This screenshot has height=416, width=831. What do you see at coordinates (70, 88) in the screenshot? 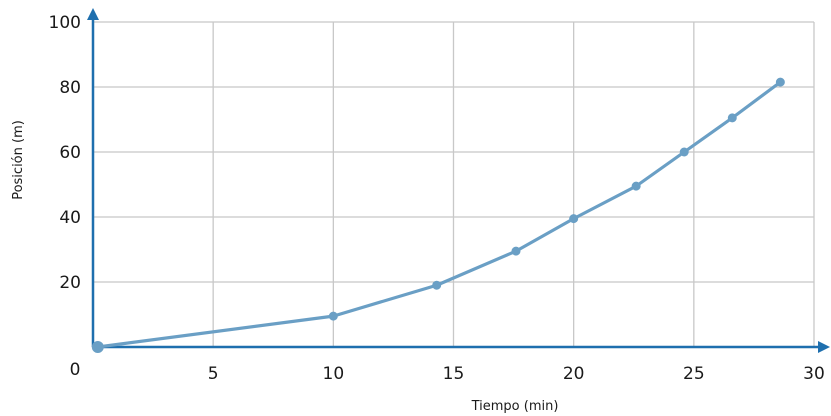
I see `y-tick-label: 80` at bounding box center [70, 88].